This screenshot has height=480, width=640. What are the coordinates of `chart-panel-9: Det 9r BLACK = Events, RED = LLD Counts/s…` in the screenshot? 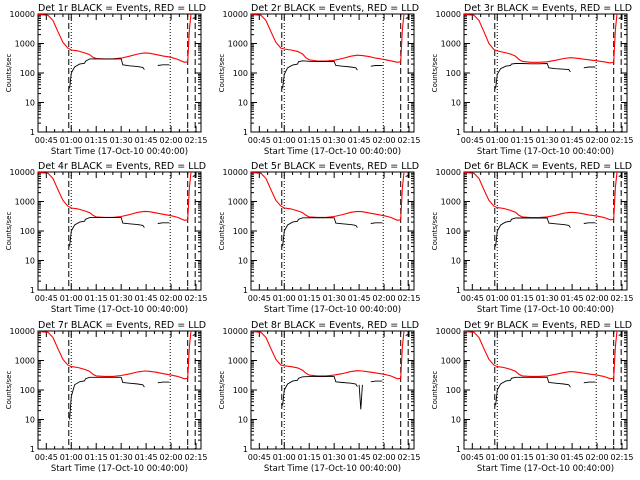 It's located at (532, 397).